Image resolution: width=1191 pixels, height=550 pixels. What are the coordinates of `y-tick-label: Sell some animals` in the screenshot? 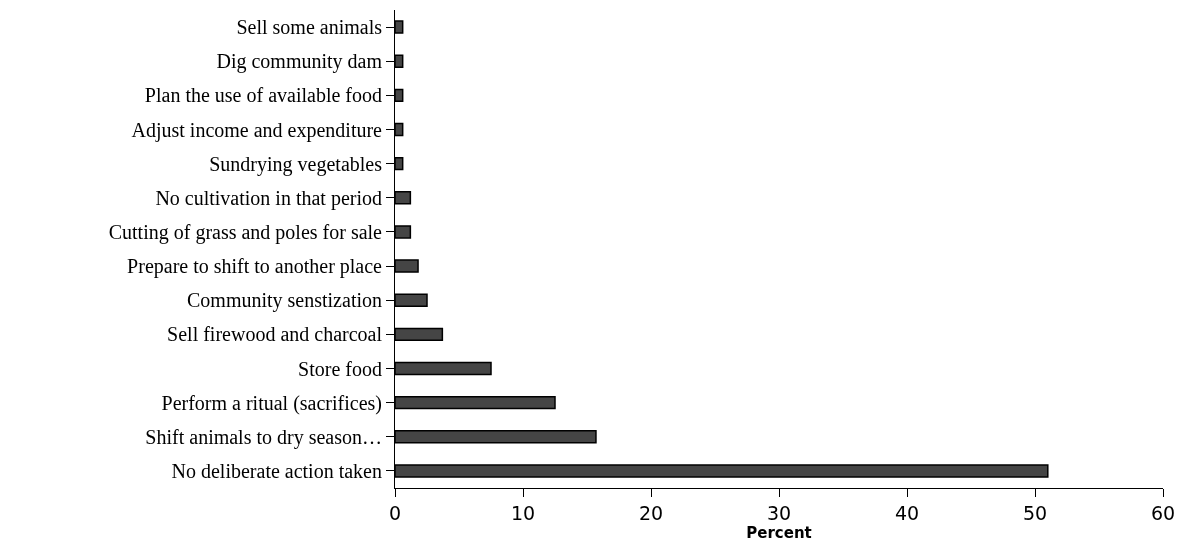 It's located at (309, 27).